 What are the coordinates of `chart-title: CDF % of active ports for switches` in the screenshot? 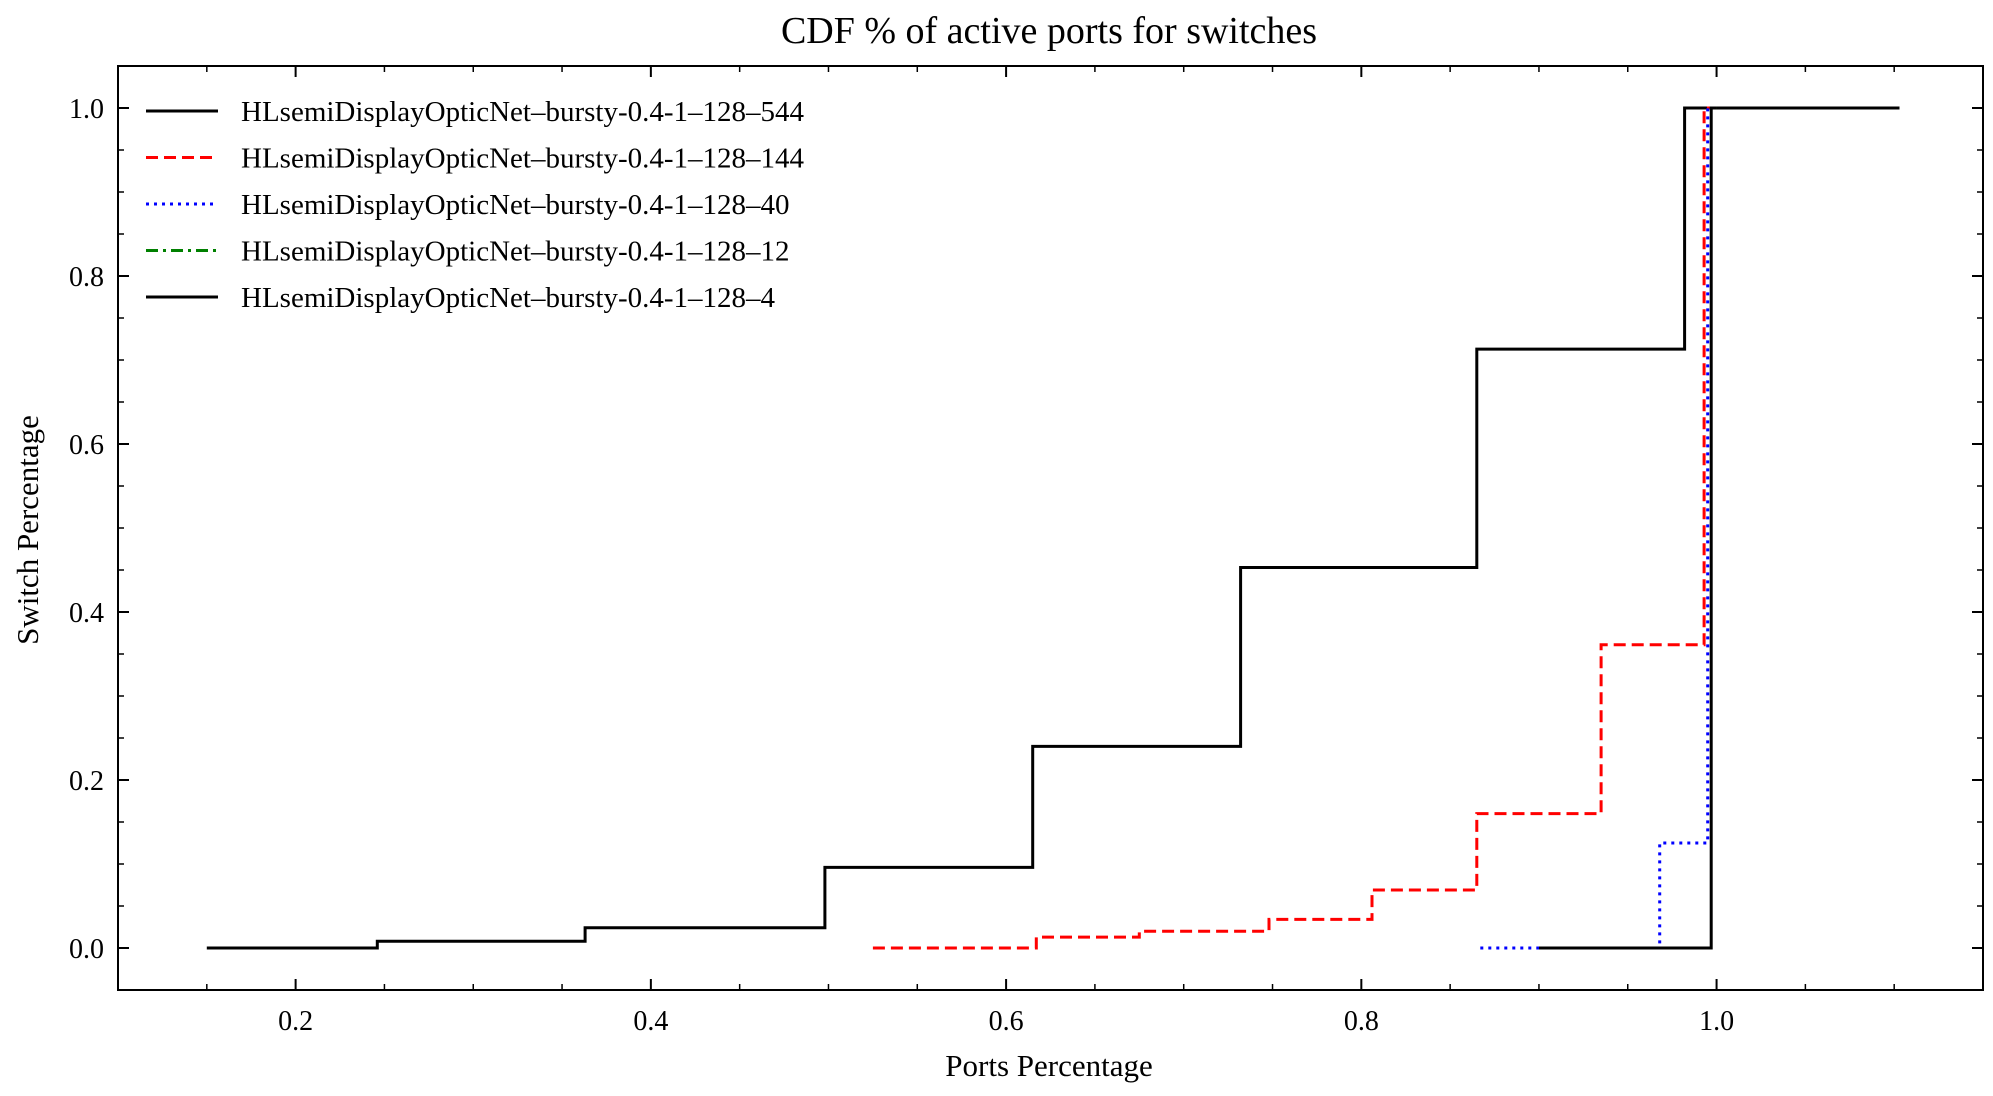 It's located at (1049, 31).